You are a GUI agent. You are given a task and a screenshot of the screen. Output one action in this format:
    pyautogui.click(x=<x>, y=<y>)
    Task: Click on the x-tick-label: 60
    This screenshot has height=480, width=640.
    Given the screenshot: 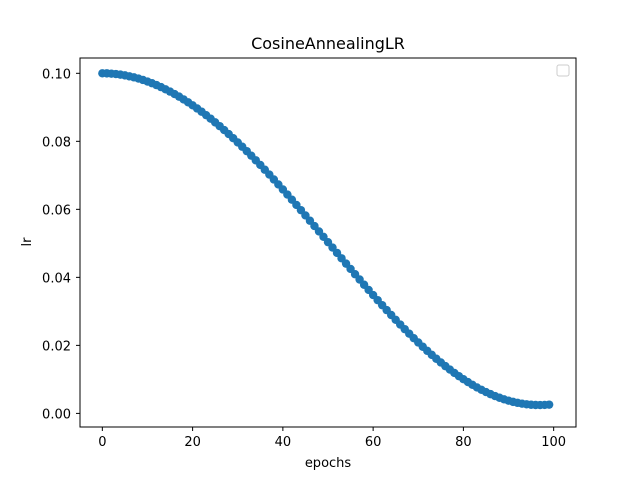 What is the action you would take?
    pyautogui.click(x=373, y=442)
    